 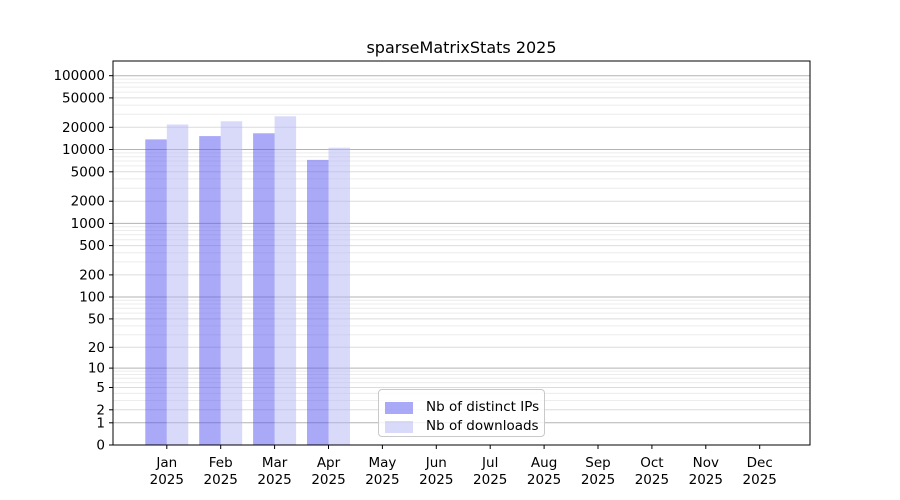 I want to click on y-tick-label: 50, so click(x=96, y=319).